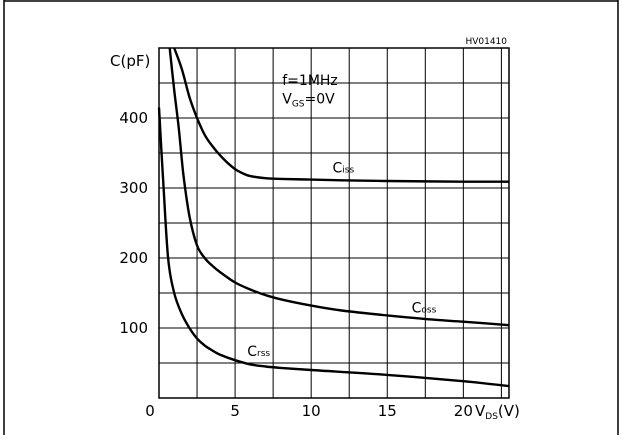 This screenshot has height=439, width=623. I want to click on conditions-annotation: f=1MHz VGS=0V, so click(310, 91).